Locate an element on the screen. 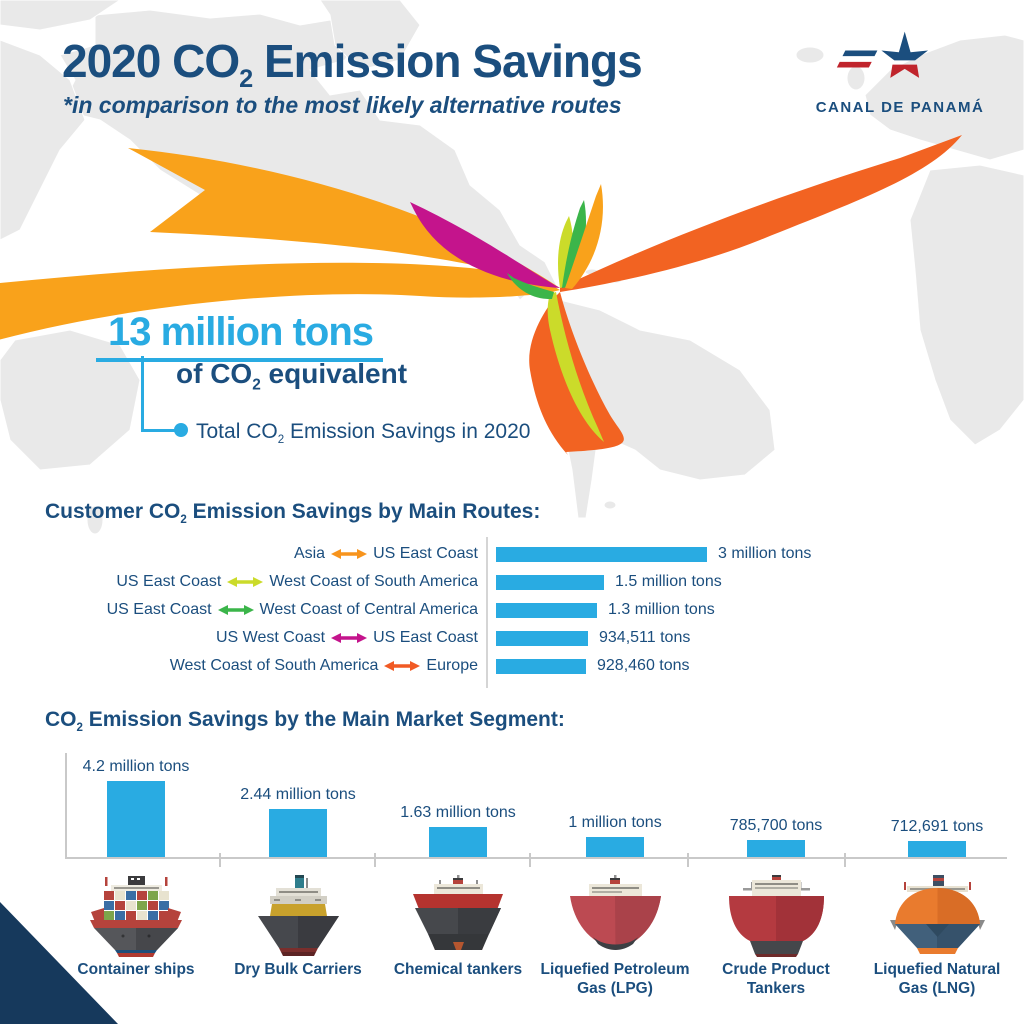  ribbon-green-west is located at coordinates (530, 286).